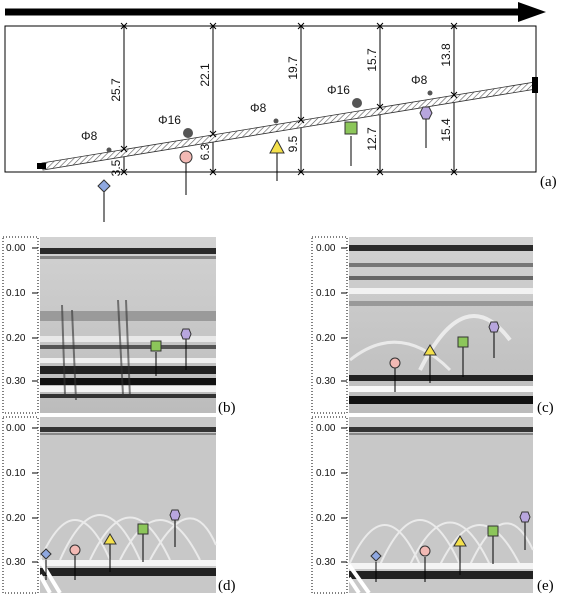  Describe the element at coordinates (205, 75) in the screenshot. I see `depth-top-2: 22.1` at that location.